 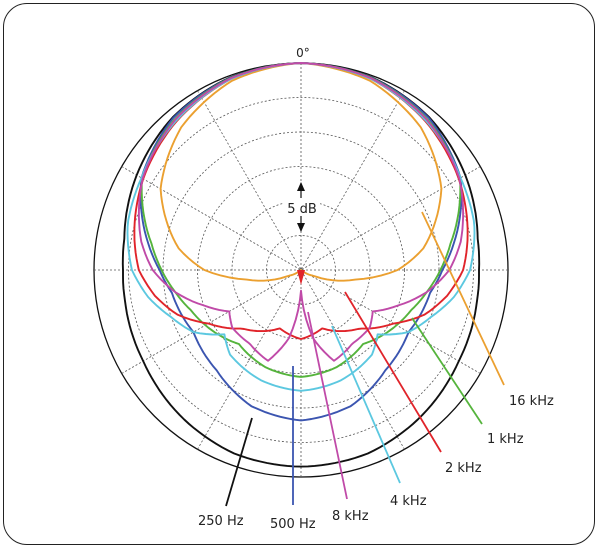 What do you see at coordinates (301, 227) in the screenshot?
I see `scale-arrow-head-down` at bounding box center [301, 227].